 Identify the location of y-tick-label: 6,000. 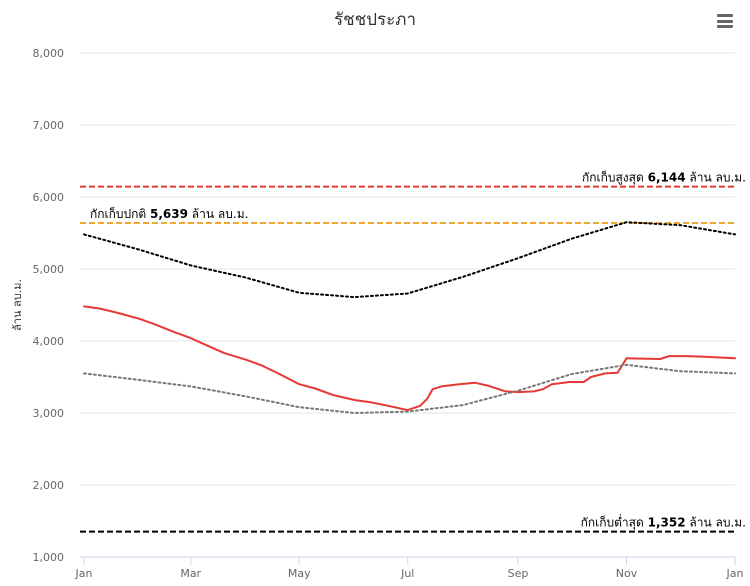
(49, 197).